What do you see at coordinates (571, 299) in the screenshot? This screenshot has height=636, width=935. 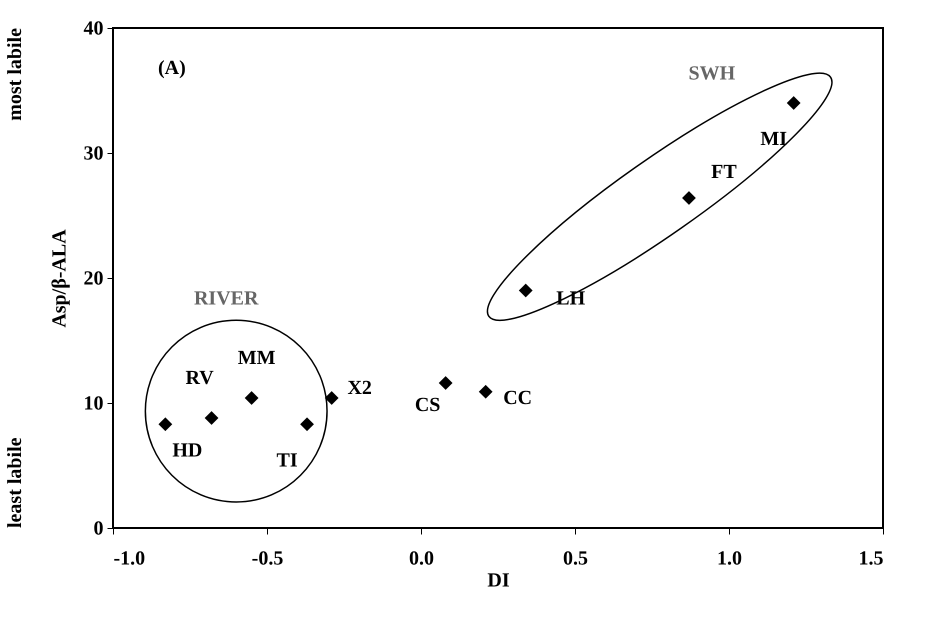 I see `annotation: LH` at bounding box center [571, 299].